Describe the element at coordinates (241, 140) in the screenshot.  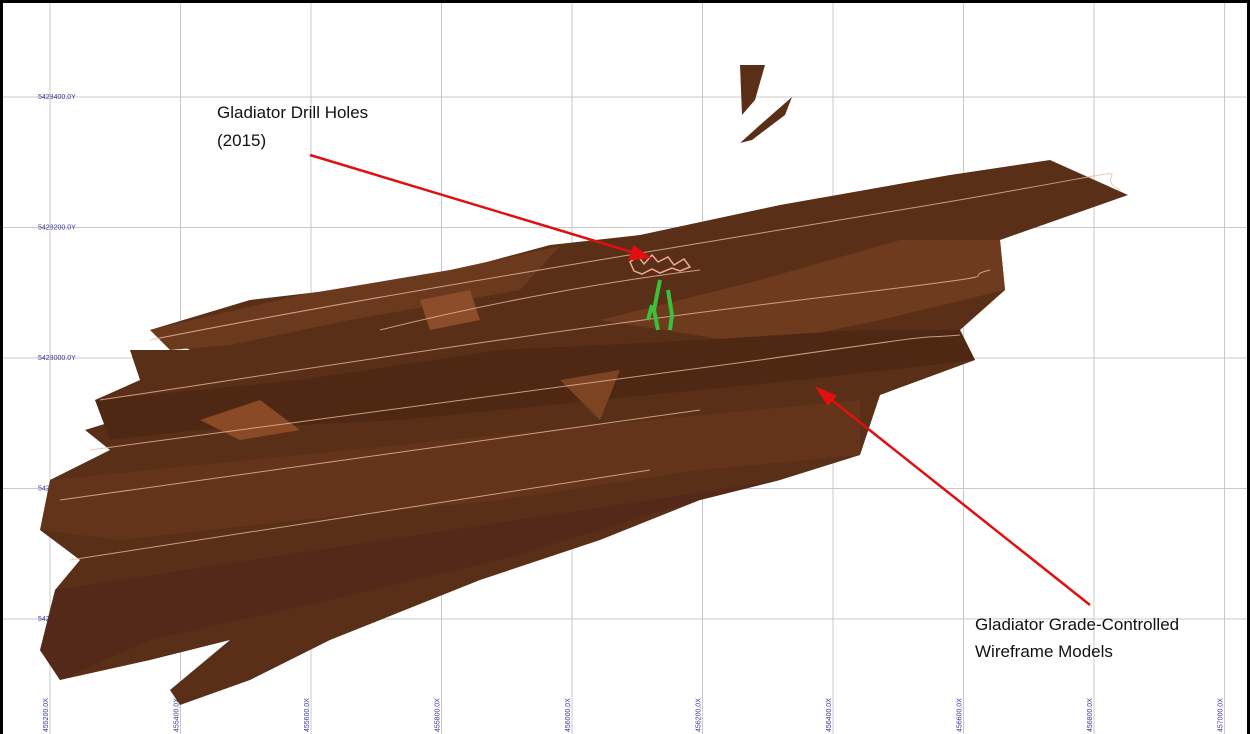
I see `annotation-line: (2015)` at that location.